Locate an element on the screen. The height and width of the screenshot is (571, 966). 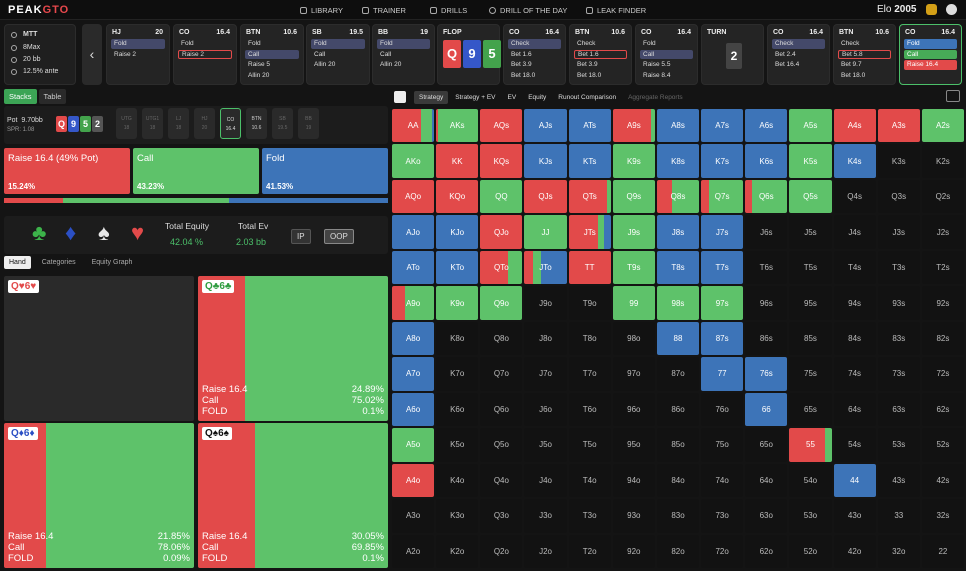
seat-lj: LJ 18 is located at coordinates (178, 123).